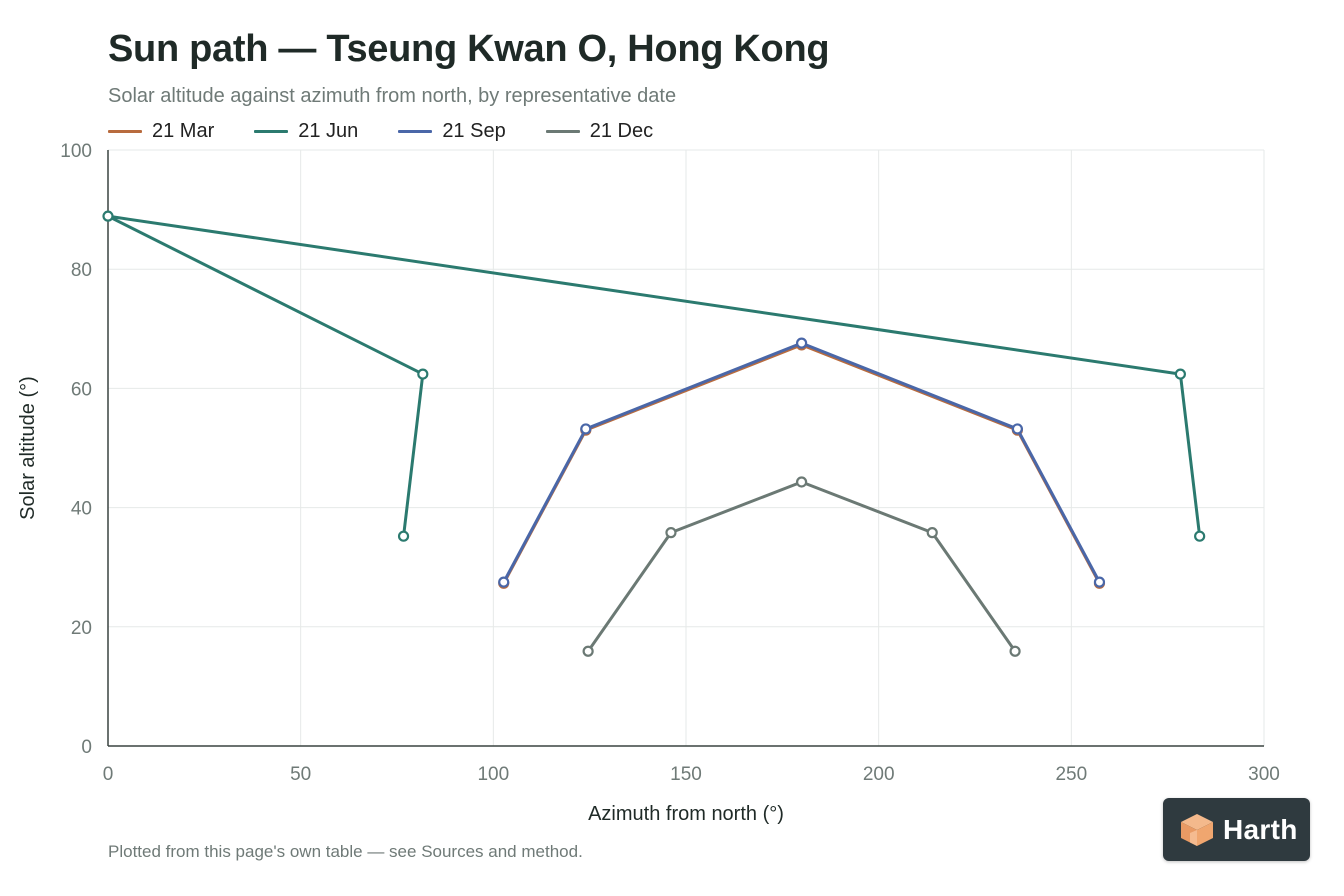 The image size is (1344, 896). Describe the element at coordinates (81, 628) in the screenshot. I see `y-tick-label: 20` at that location.